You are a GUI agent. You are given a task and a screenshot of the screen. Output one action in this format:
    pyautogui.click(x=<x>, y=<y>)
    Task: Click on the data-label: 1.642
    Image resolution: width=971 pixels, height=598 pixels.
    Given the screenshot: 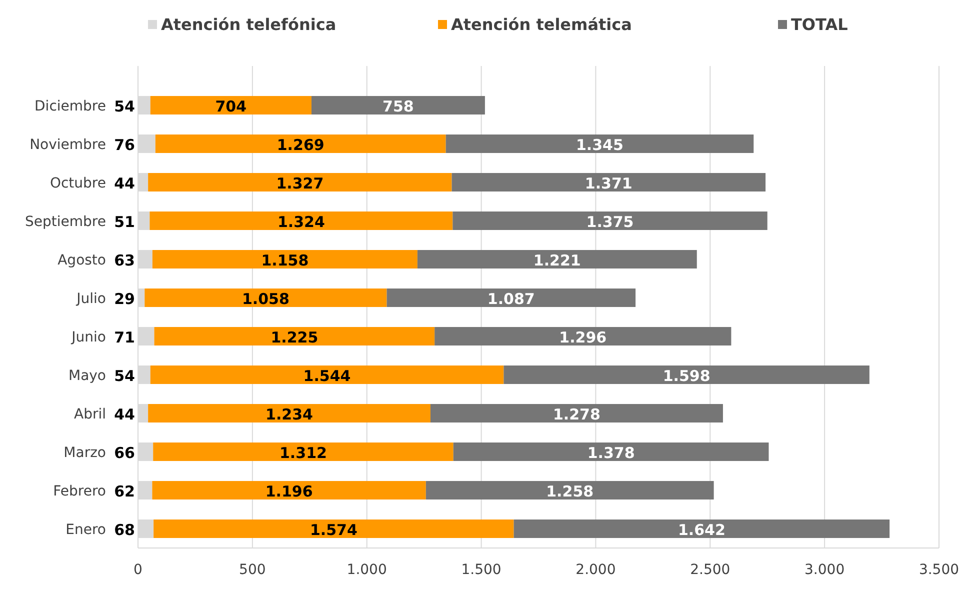 What is the action you would take?
    pyautogui.click(x=702, y=529)
    